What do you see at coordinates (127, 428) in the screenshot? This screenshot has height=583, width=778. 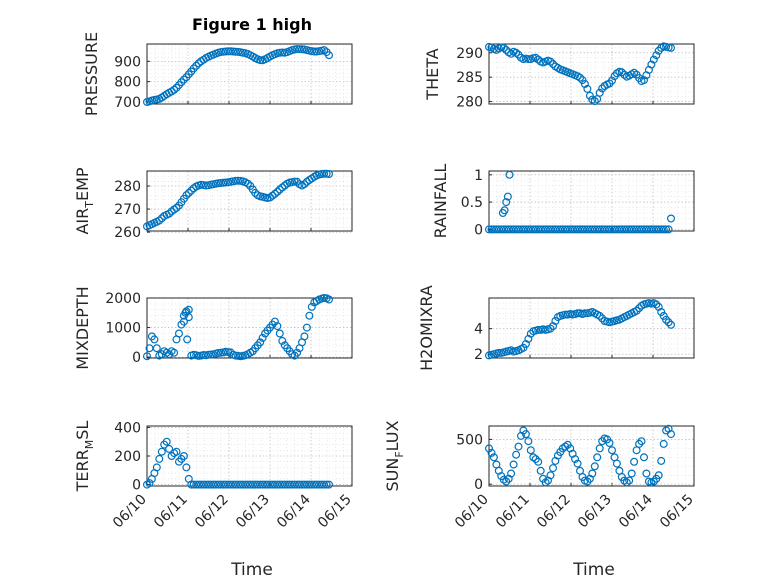 I see `y-tick-label: 400` at bounding box center [127, 428].